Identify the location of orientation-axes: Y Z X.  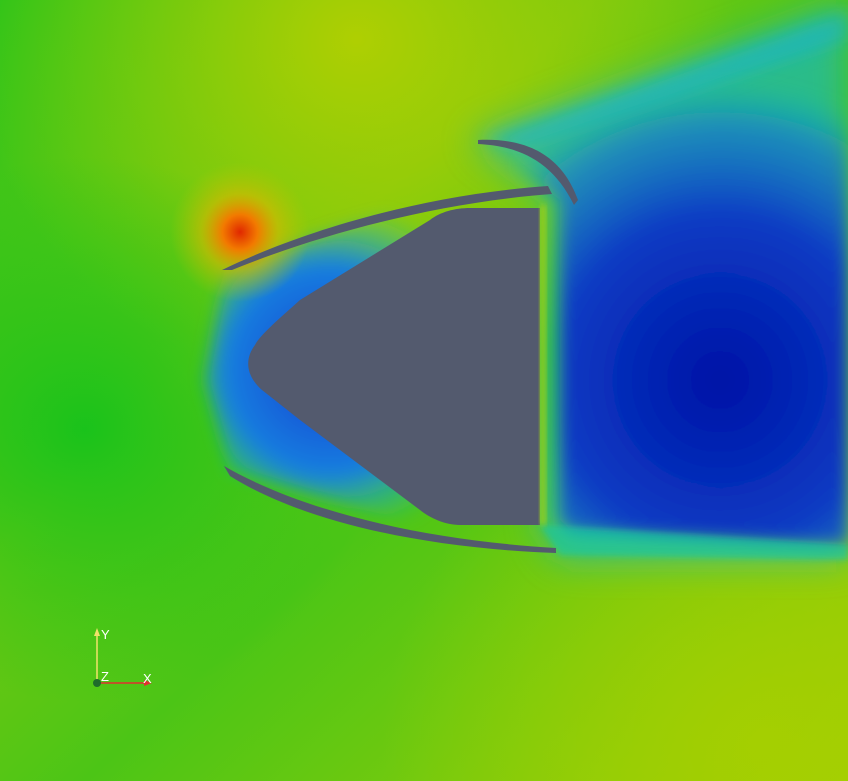
(122, 657).